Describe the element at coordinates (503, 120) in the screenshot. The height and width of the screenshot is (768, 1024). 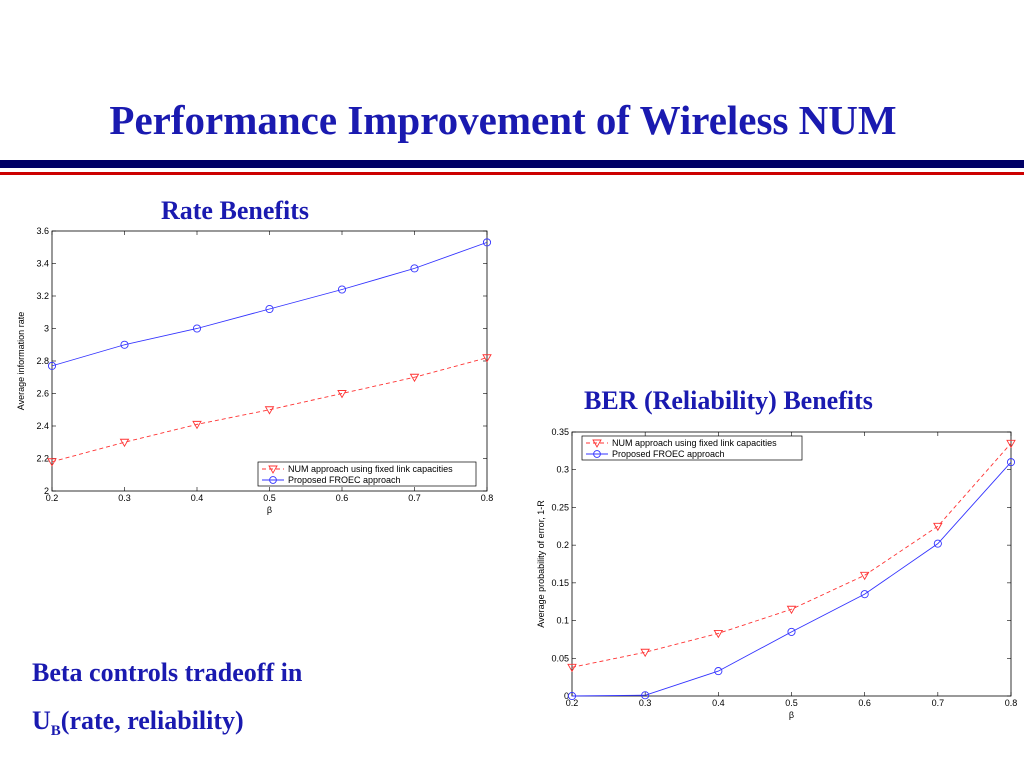
I see `slide-title: Performance Improvement of Wireless NUM` at that location.